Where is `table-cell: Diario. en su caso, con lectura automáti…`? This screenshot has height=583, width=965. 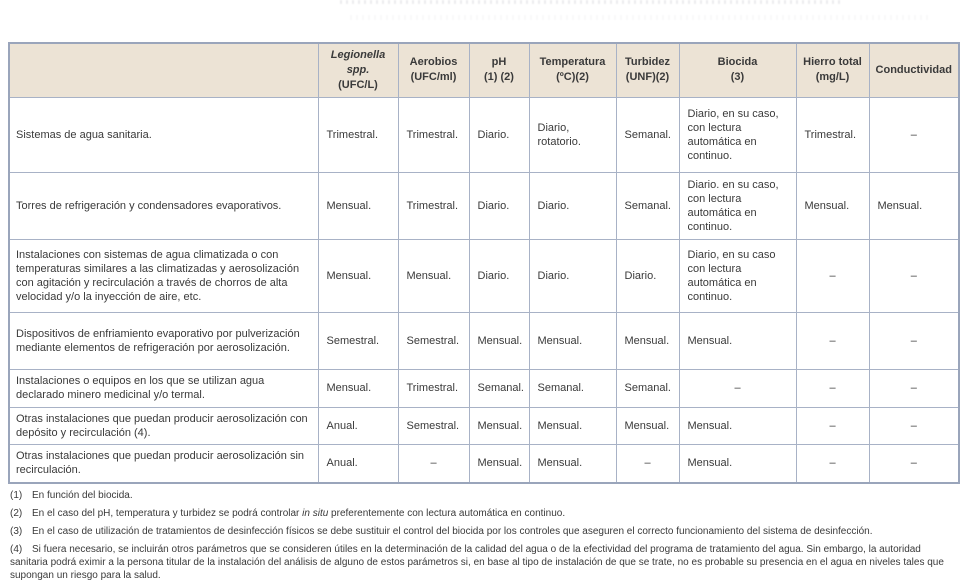 table-cell: Diario. en su caso, con lectura automáti… is located at coordinates (737, 205).